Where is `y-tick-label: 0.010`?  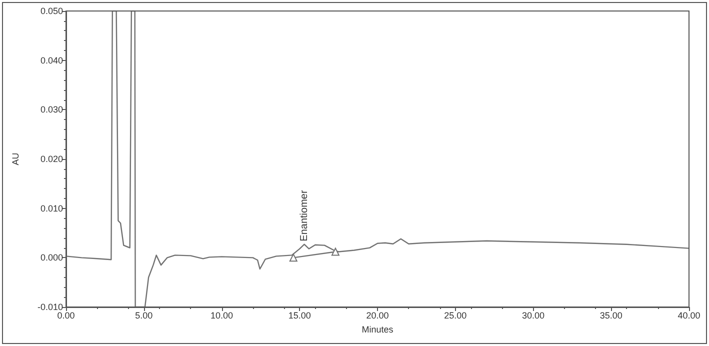 y-tick-label: 0.010 is located at coordinates (51, 208).